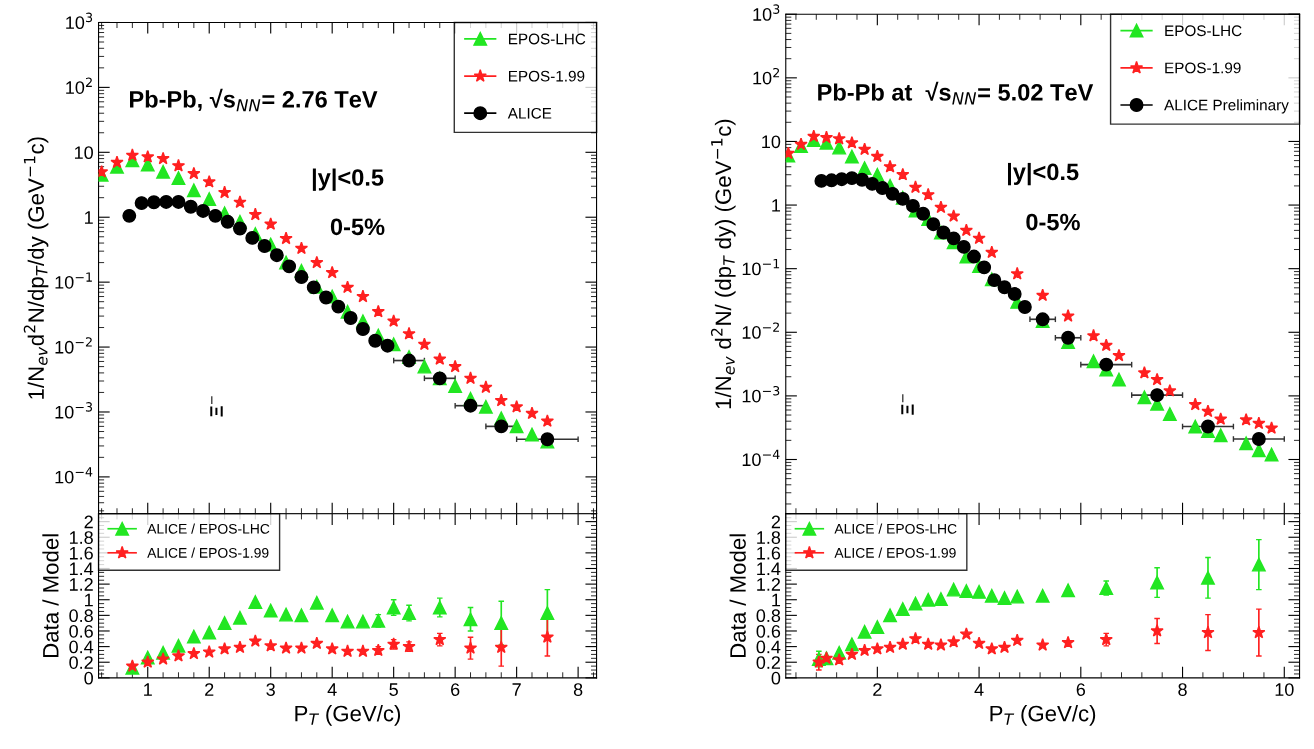 This screenshot has width=1314, height=749. What do you see at coordinates (270, 689) in the screenshot?
I see `x-tick-label: 3` at bounding box center [270, 689].